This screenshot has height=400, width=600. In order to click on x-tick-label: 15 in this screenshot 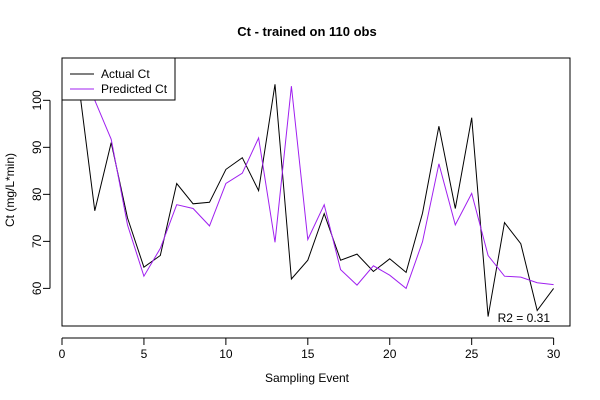, I will do `click(308, 354)`.